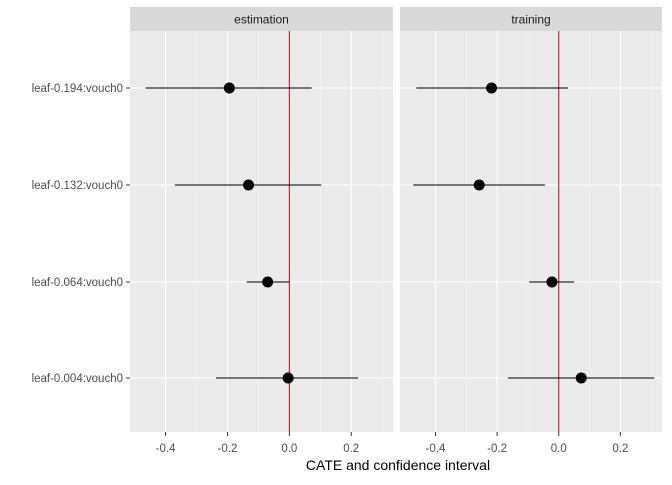 Image resolution: width=672 pixels, height=485 pixels. I want to click on y-tick-label: leaf-0.004:vouch0, so click(77, 379).